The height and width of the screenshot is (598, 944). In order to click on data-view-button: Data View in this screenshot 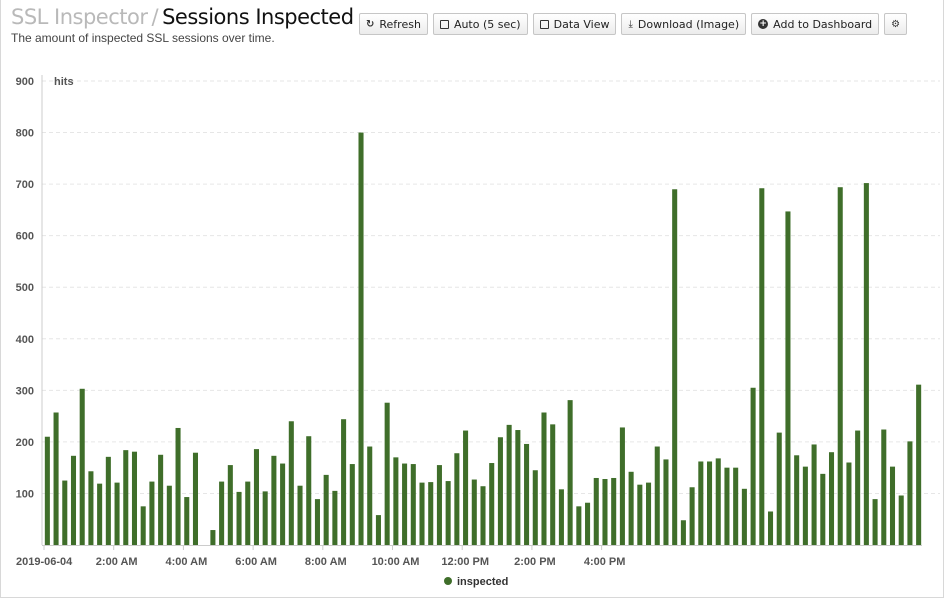, I will do `click(574, 24)`.